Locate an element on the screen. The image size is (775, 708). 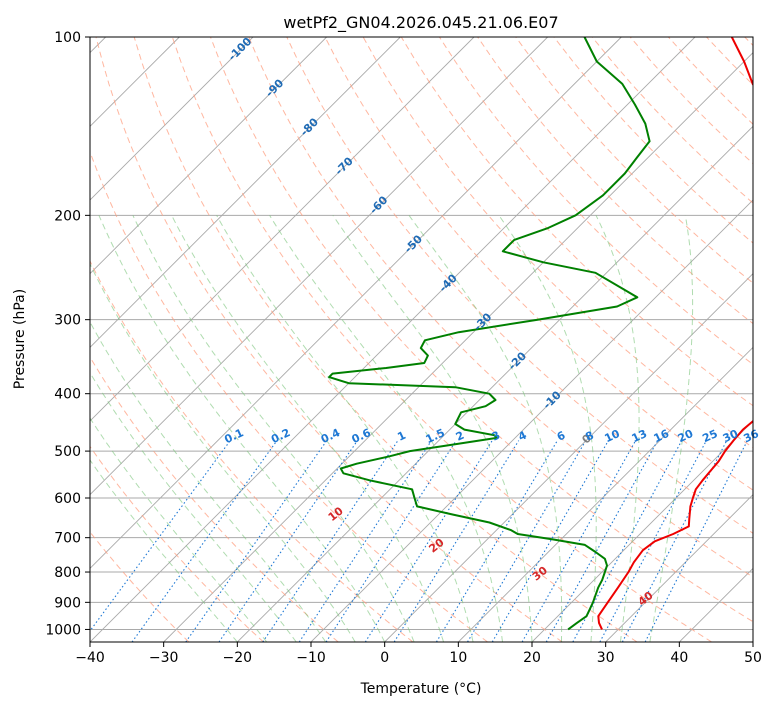
x-tick-label: −10 is located at coordinates (311, 658).